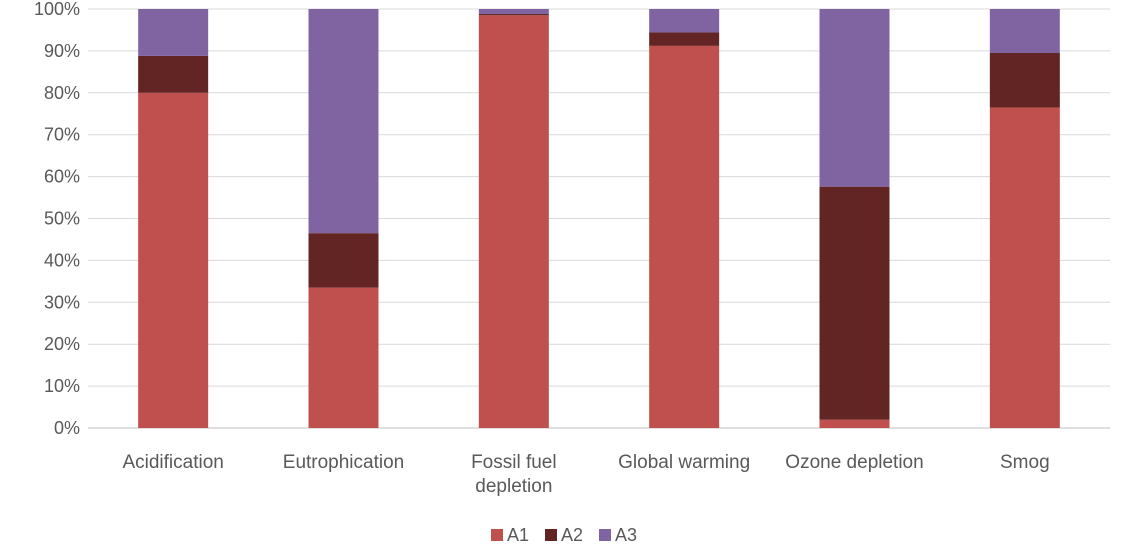 The image size is (1125, 552). I want to click on legend: A1 A2 A3, so click(564, 535).